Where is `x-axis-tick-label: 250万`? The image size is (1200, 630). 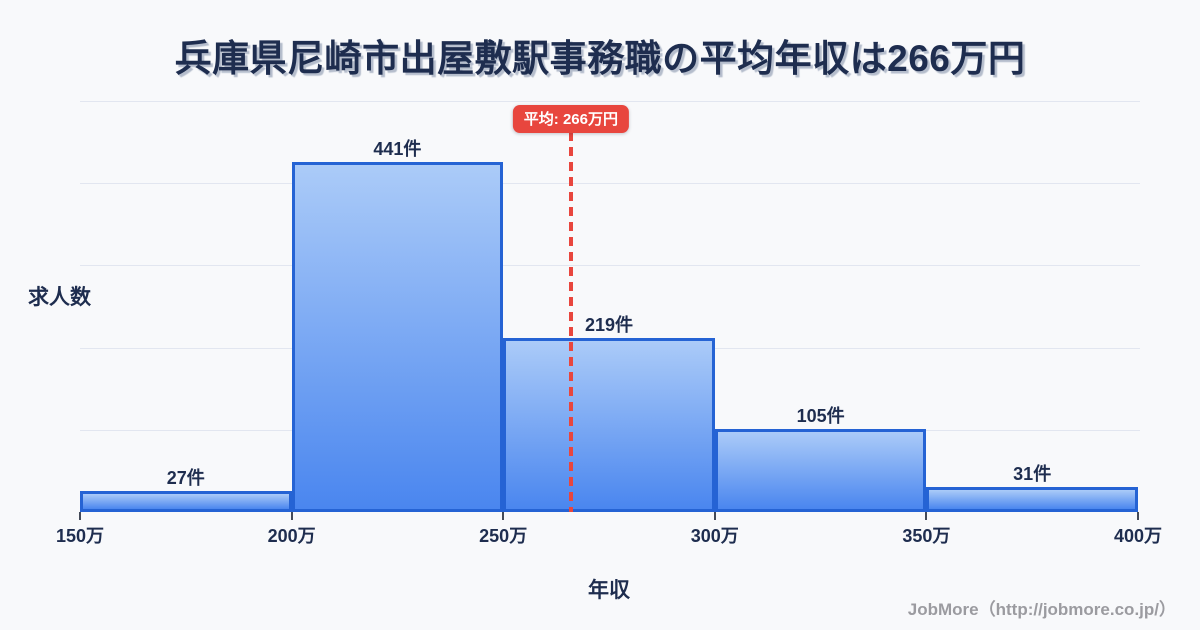
x-axis-tick-label: 250万 is located at coordinates (503, 536).